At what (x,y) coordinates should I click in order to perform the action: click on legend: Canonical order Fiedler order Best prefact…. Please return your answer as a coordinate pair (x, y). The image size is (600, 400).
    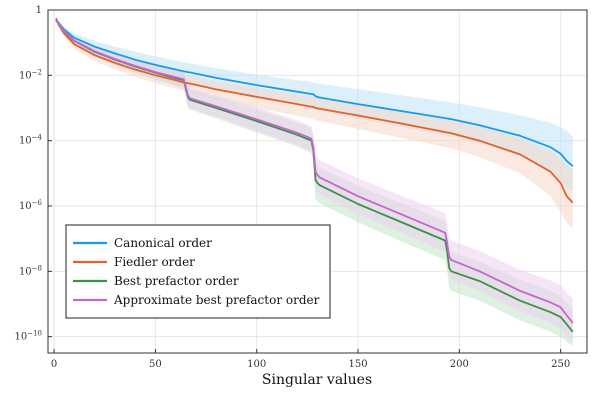
    Looking at the image, I should click on (198, 271).